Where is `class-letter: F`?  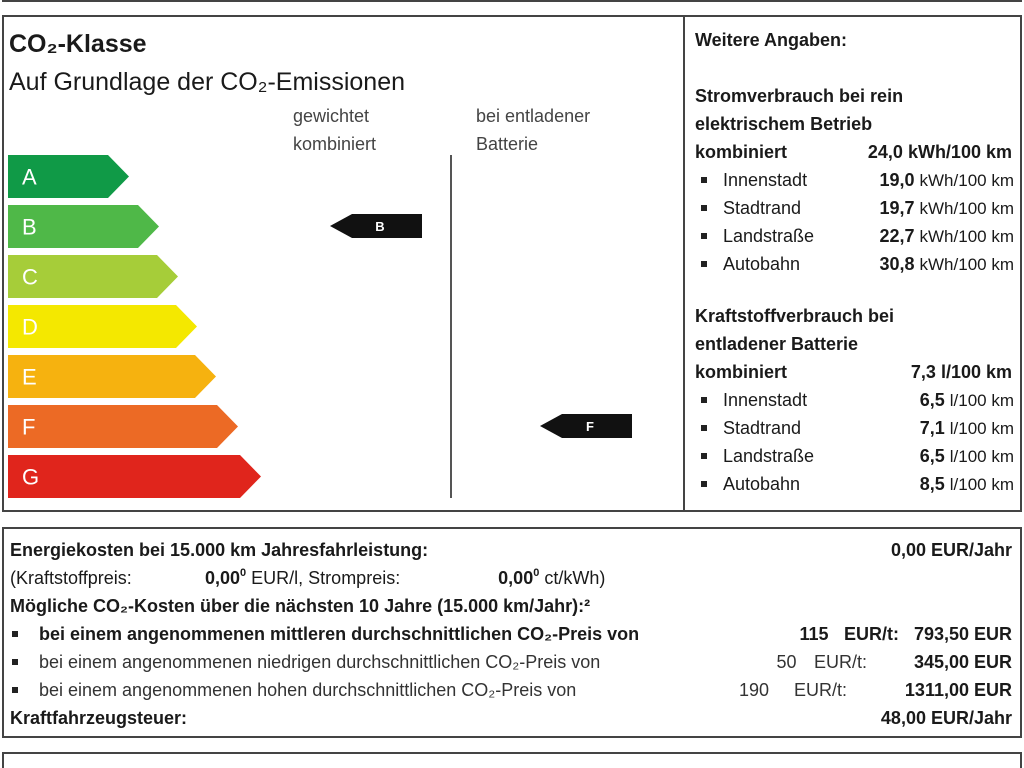
class-letter: F is located at coordinates (28, 427).